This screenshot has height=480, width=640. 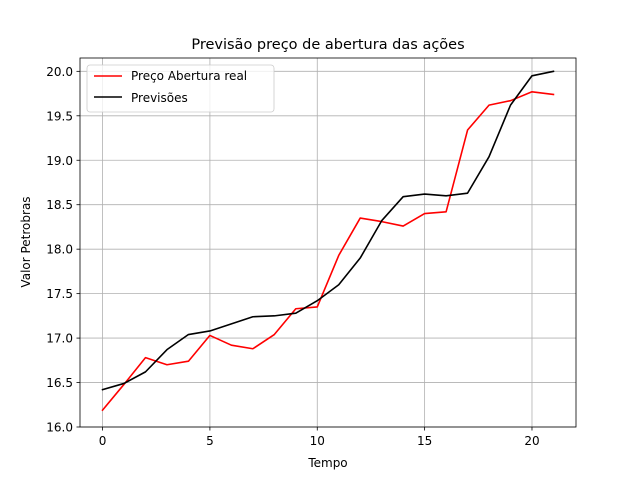 I want to click on x-axis-label: Tempo, so click(x=327, y=463).